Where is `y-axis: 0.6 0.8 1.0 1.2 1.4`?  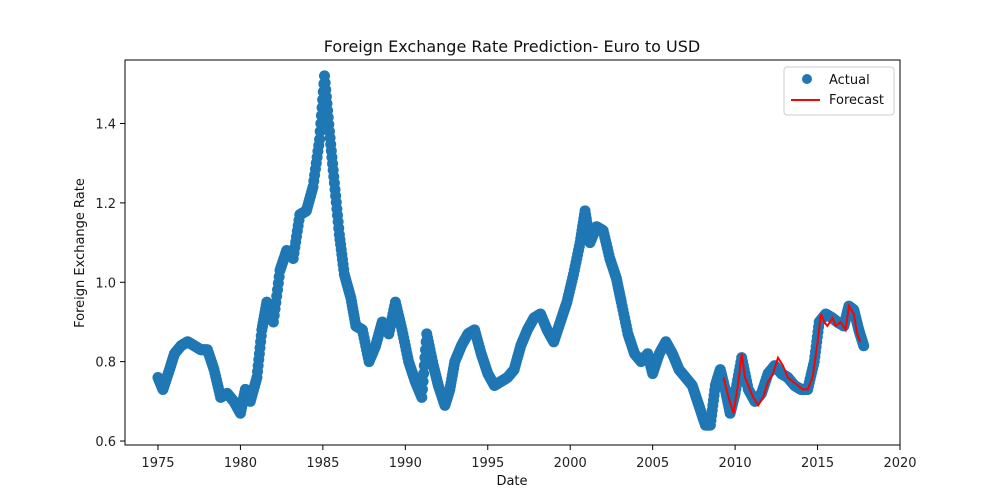 y-axis: 0.6 0.8 1.0 1.2 1.4 is located at coordinates (110, 284).